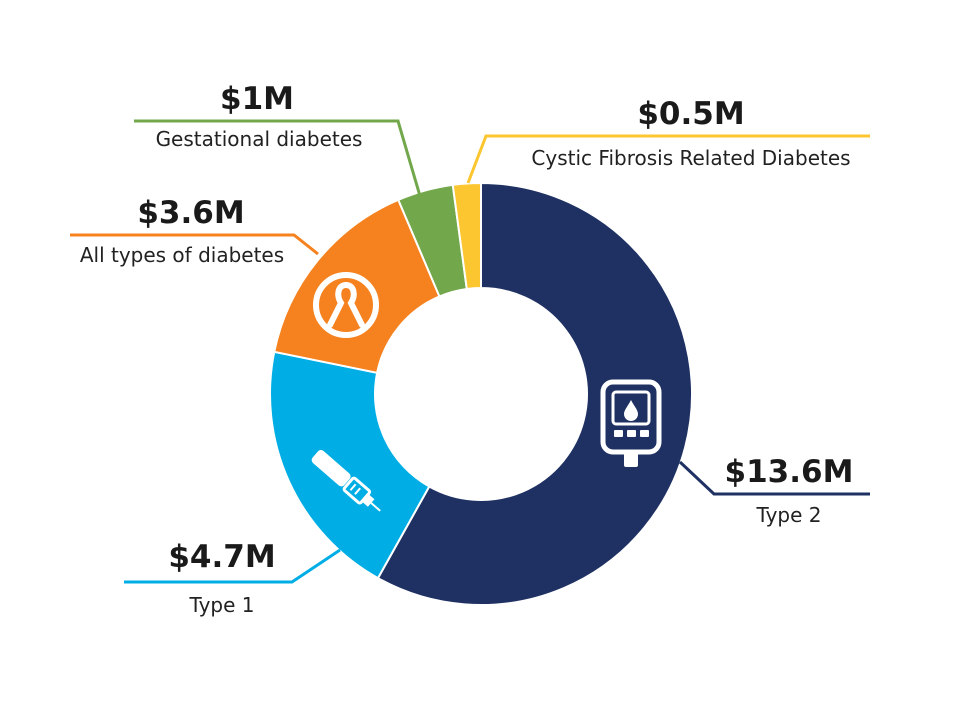 The image size is (960, 720). I want to click on value-label-type-2: $13.6M, so click(789, 472).